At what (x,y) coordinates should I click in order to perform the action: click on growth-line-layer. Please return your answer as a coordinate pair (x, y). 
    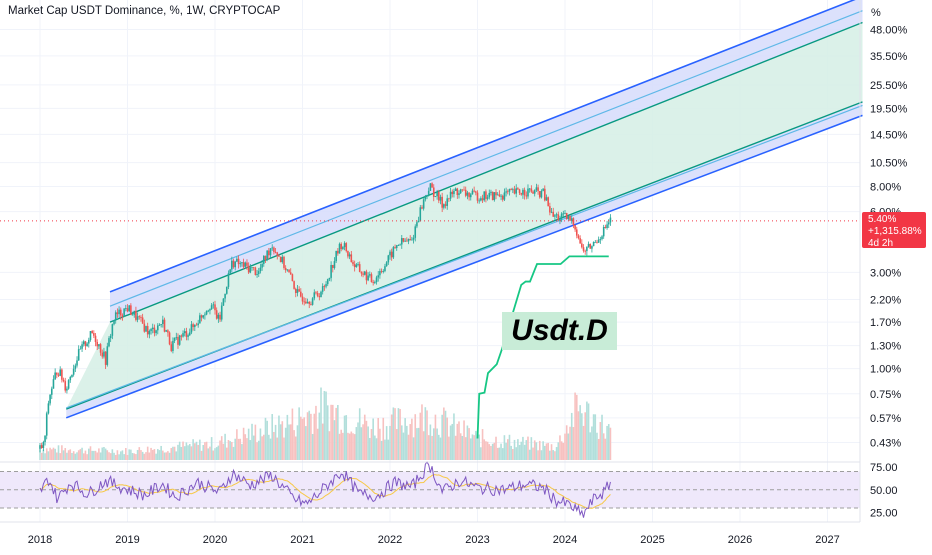
    Looking at the image, I should click on (542, 347).